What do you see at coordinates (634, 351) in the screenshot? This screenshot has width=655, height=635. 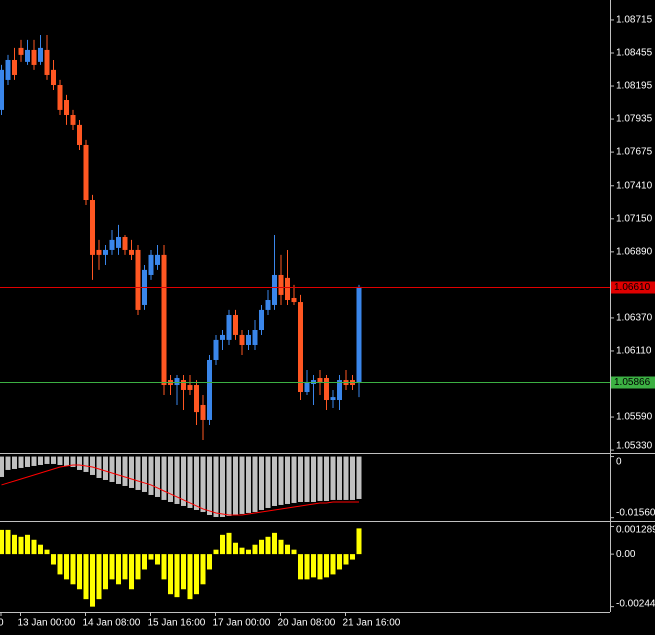 I see `y-tick-label: 1.06110` at bounding box center [634, 351].